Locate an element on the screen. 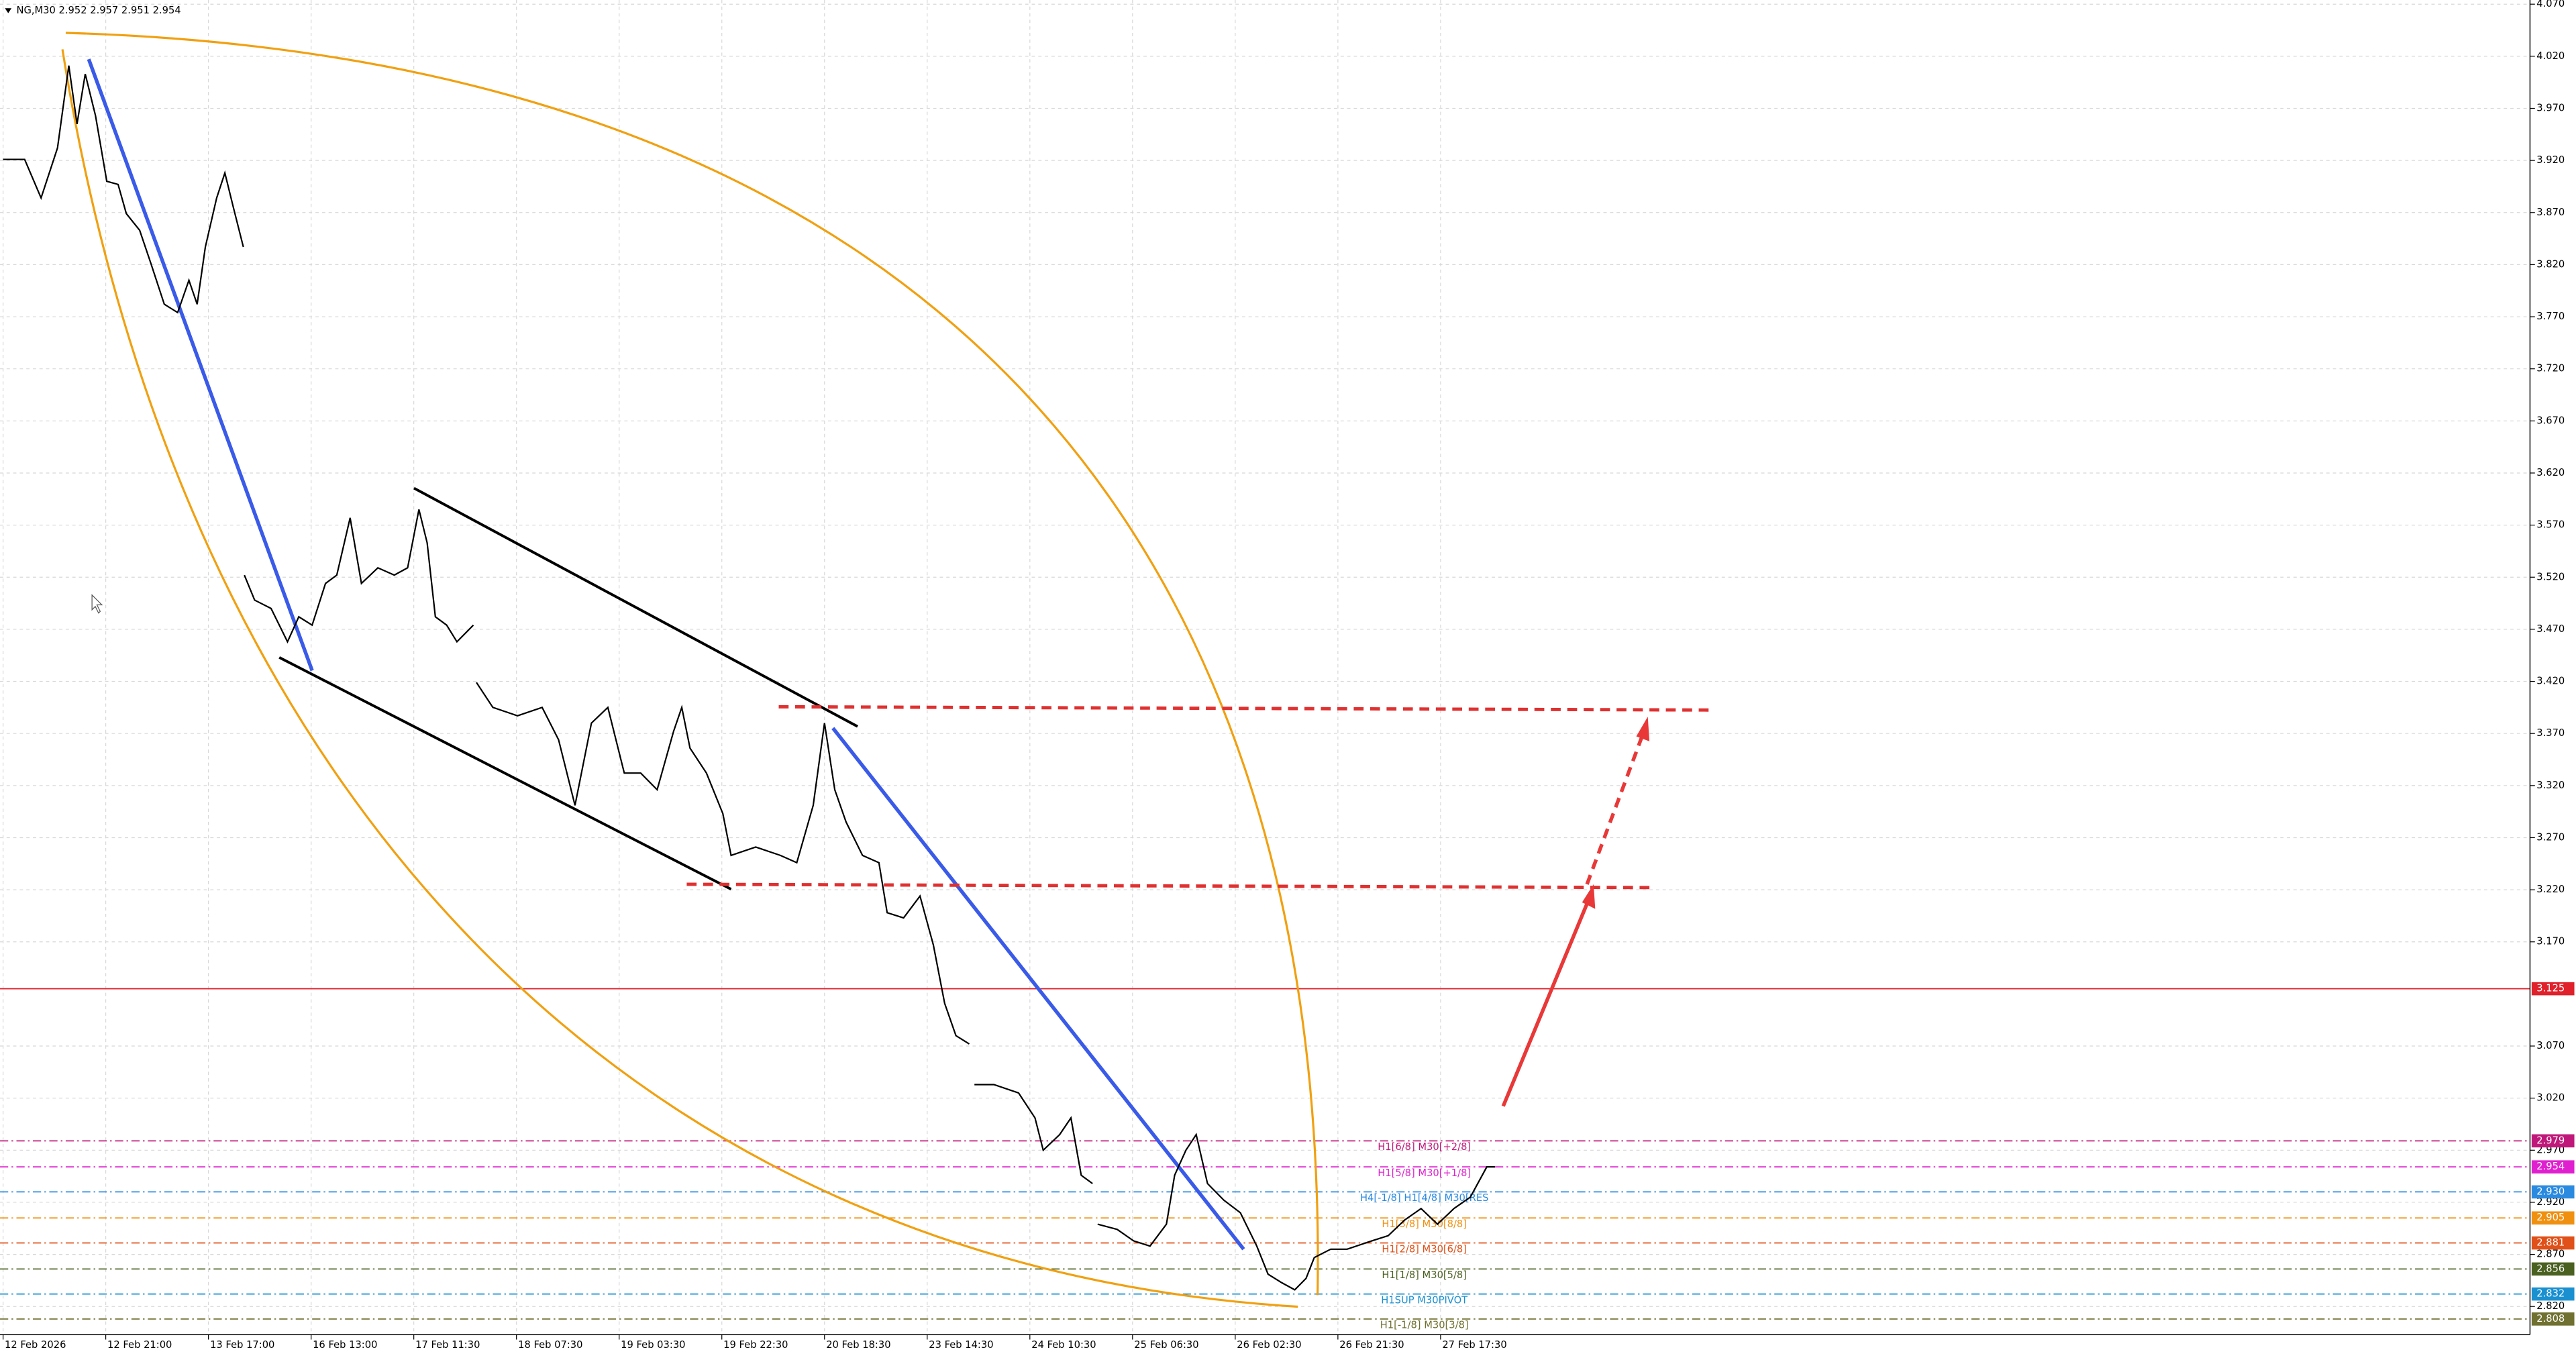  y-tick-label: 3.270 is located at coordinates (2550, 837).